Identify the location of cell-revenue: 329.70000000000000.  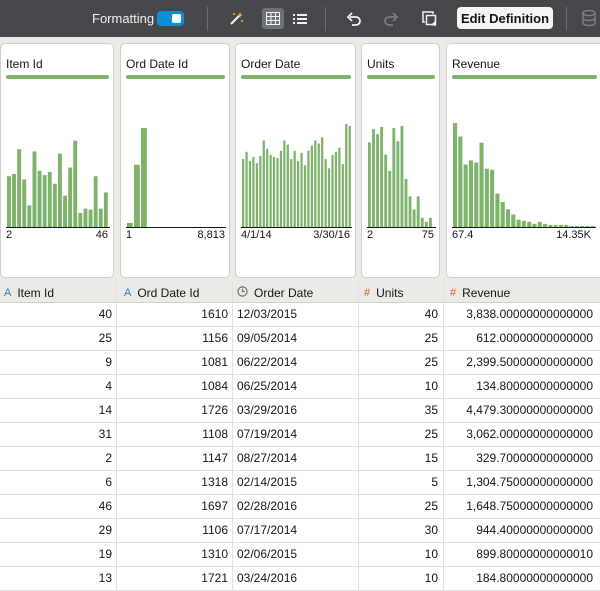
(534, 458).